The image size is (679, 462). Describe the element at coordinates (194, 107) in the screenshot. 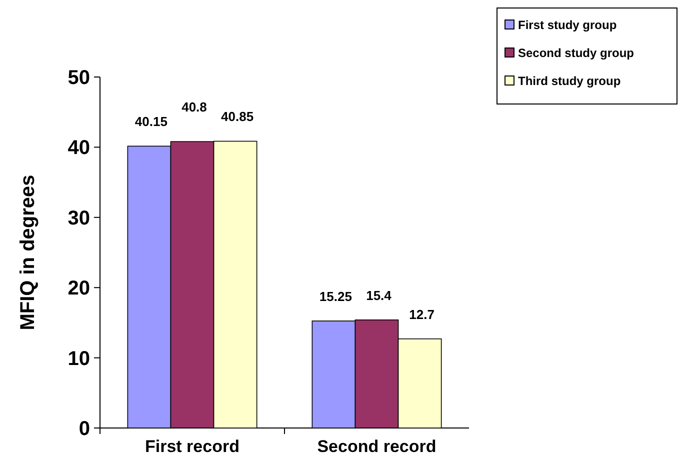

I see `data-label: 40.8` at that location.